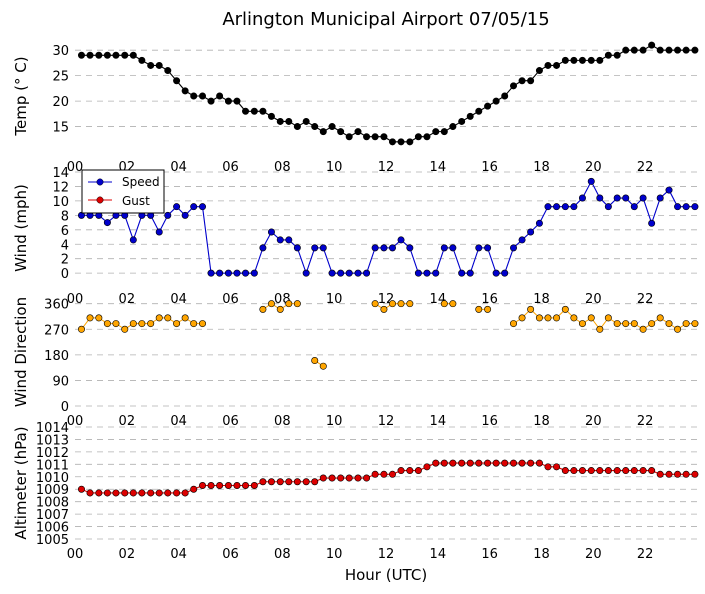 The height and width of the screenshot is (594, 705). I want to click on x-tick-label: 10, so click(334, 554).